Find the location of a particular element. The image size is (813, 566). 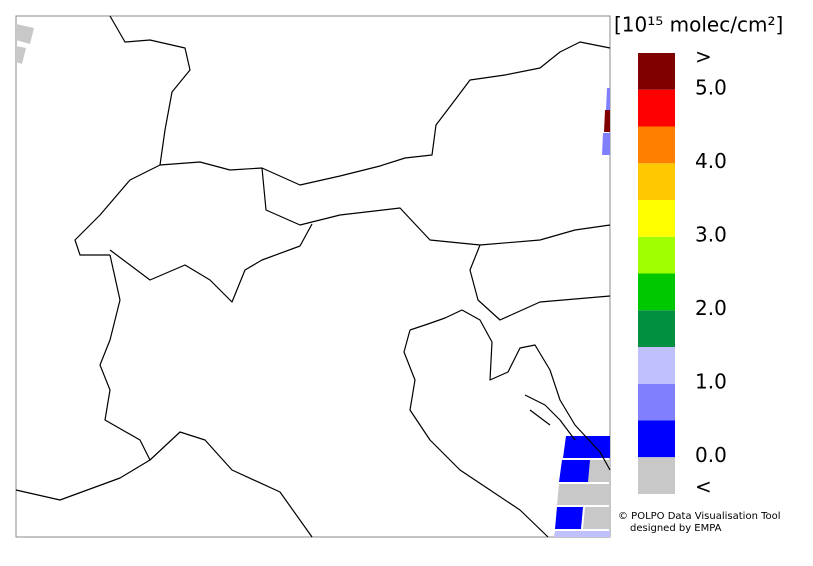

credit-line: © POLPO Data Visualisation Tool is located at coordinates (699, 516).